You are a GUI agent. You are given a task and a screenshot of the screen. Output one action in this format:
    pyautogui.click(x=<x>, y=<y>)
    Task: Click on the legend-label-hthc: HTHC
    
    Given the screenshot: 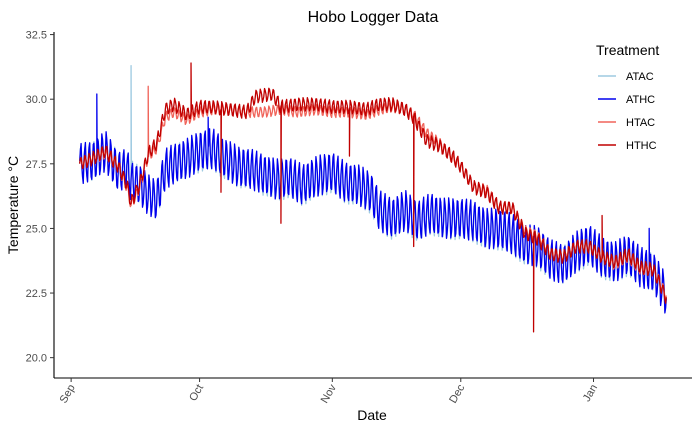 What is the action you would take?
    pyautogui.click(x=641, y=146)
    